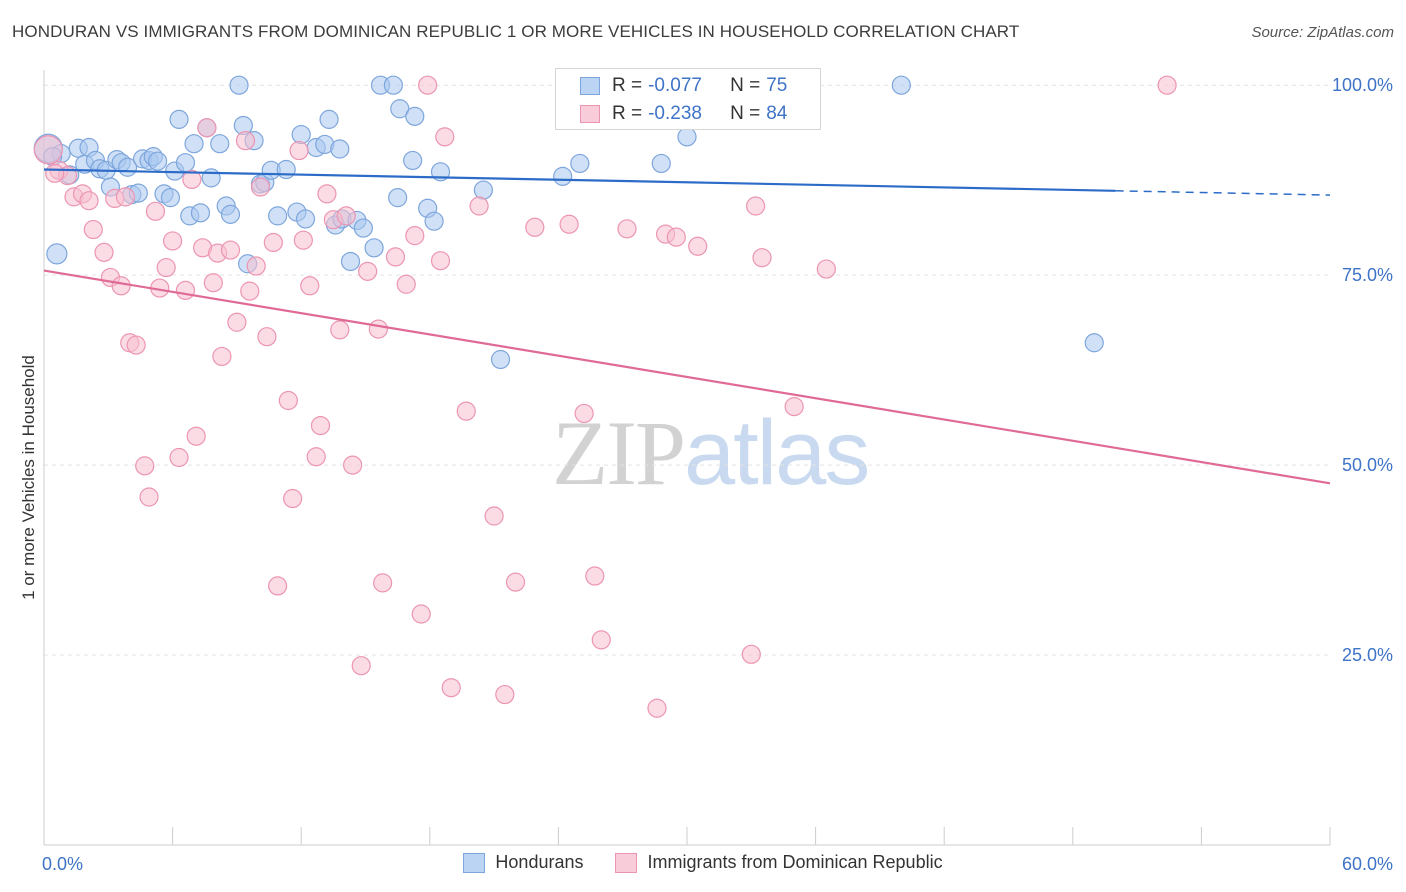  What do you see at coordinates (1367, 655) in the screenshot?
I see `y-tick-label: 25.0%` at bounding box center [1367, 655].